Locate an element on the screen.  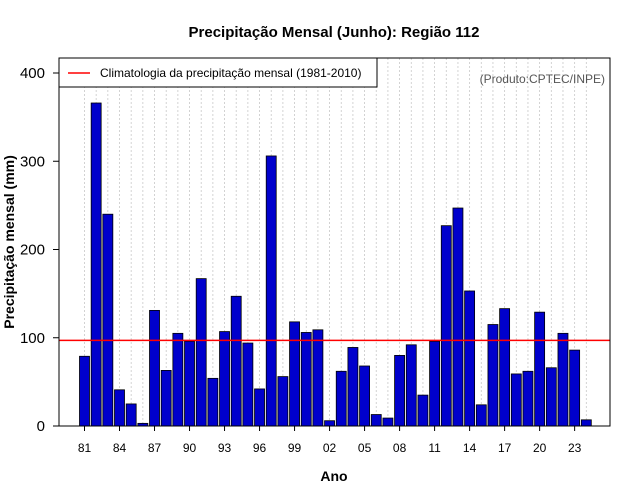
legend-box is located at coordinates (218, 72).